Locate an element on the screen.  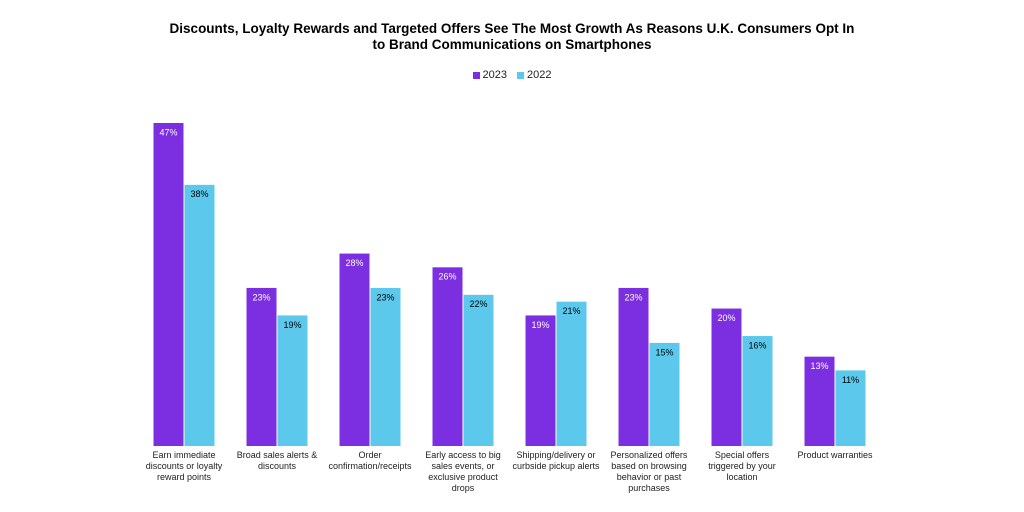
legend: 2023 2022 is located at coordinates (512, 75).